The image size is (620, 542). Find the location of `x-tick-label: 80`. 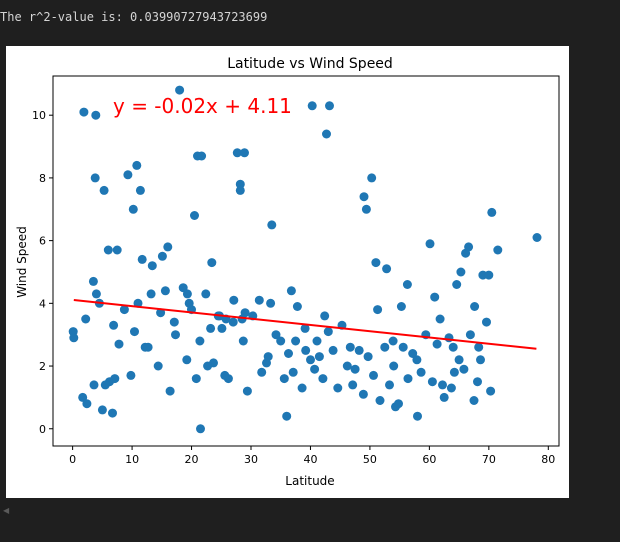

x-tick-label: 80 is located at coordinates (548, 459).